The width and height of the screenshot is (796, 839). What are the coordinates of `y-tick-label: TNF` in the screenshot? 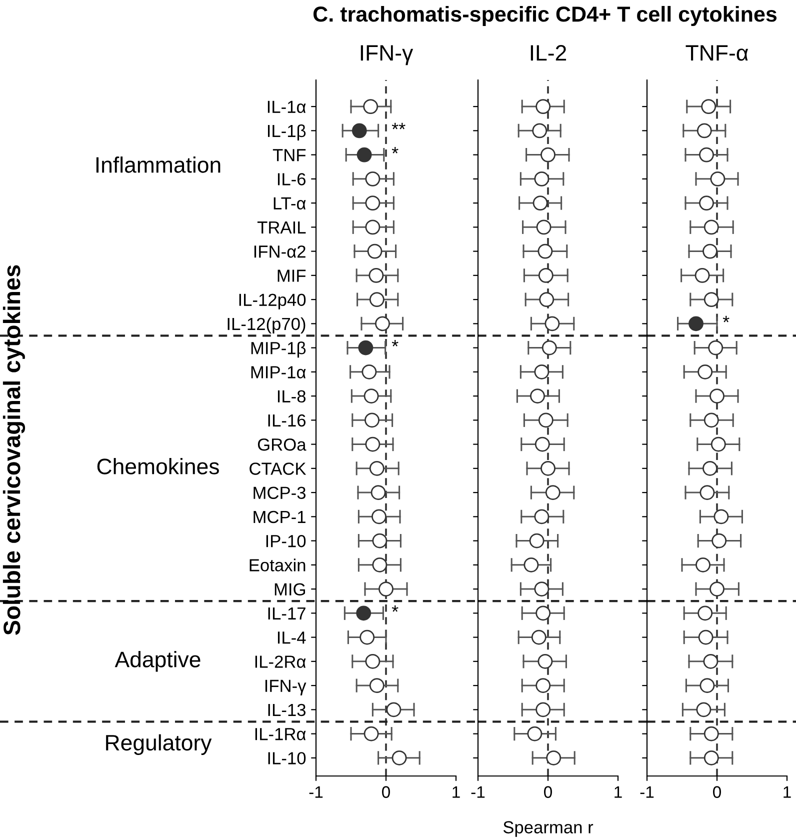 It's located at (289, 155).